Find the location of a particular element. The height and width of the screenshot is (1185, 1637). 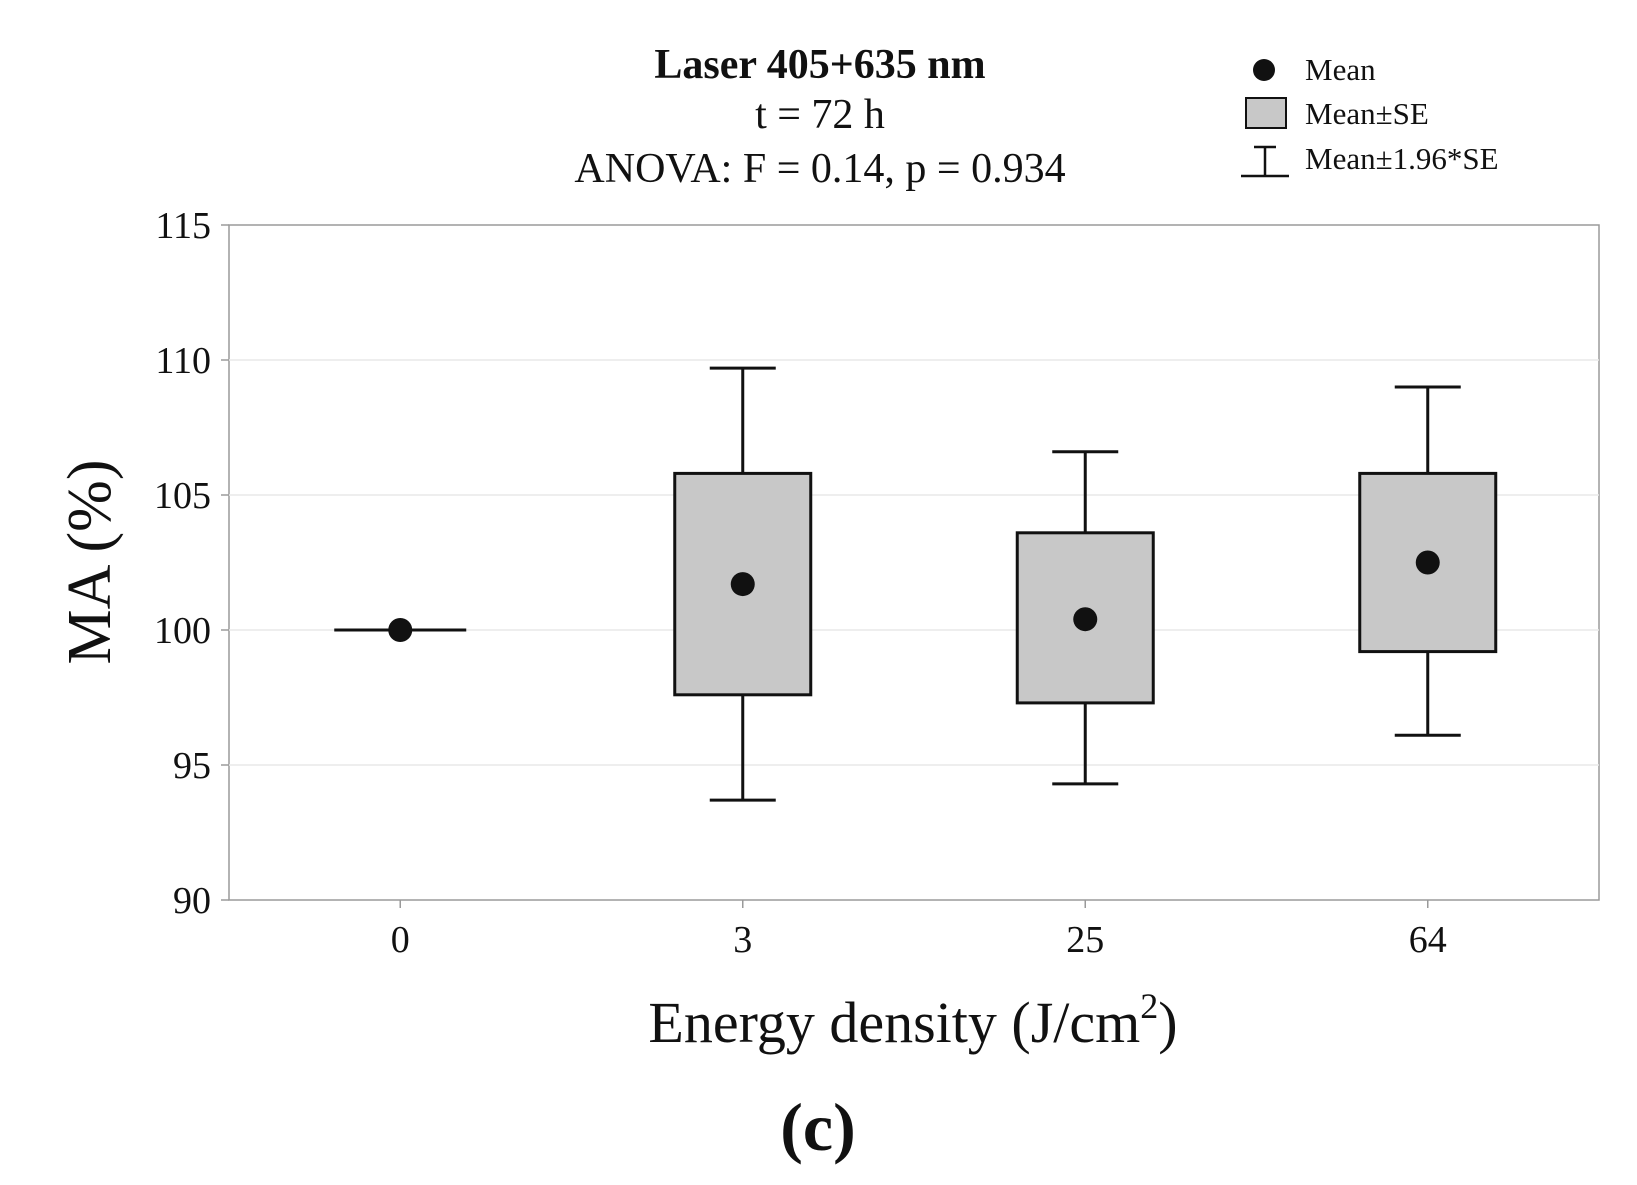

anova-annotation: ANOVA: F = 0.14, p = 0.934 is located at coordinates (819, 169).